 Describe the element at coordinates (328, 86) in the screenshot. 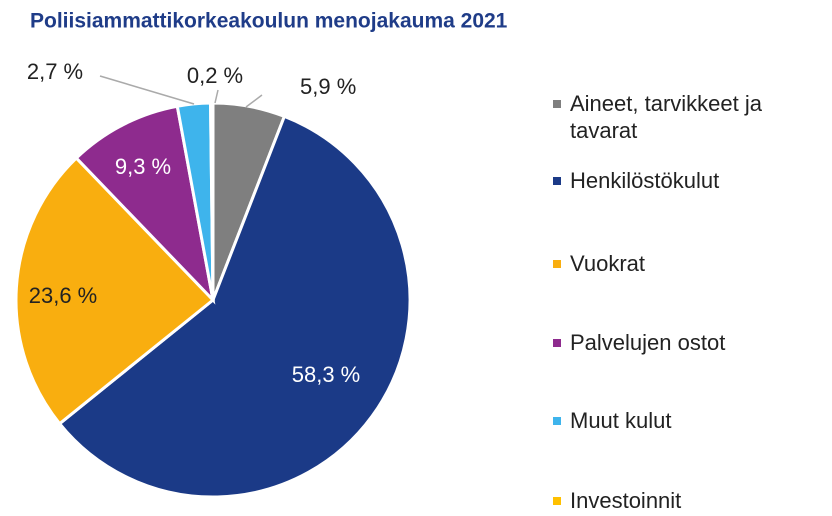

I see `data-label: 5,9 %` at that location.